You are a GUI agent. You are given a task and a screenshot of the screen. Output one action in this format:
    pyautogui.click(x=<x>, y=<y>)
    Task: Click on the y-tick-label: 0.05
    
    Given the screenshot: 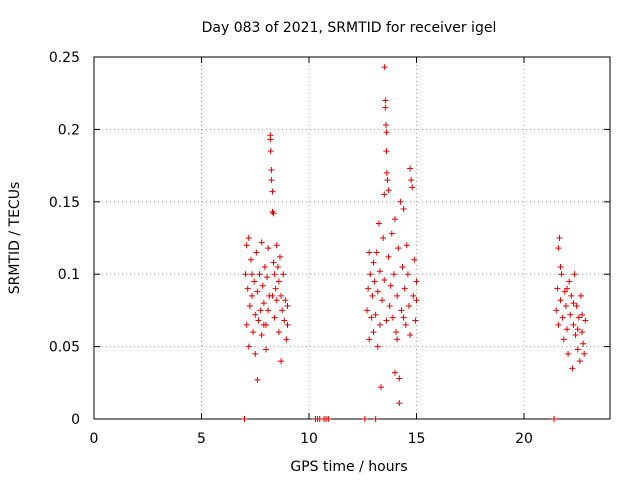 What is the action you would take?
    pyautogui.click(x=64, y=348)
    